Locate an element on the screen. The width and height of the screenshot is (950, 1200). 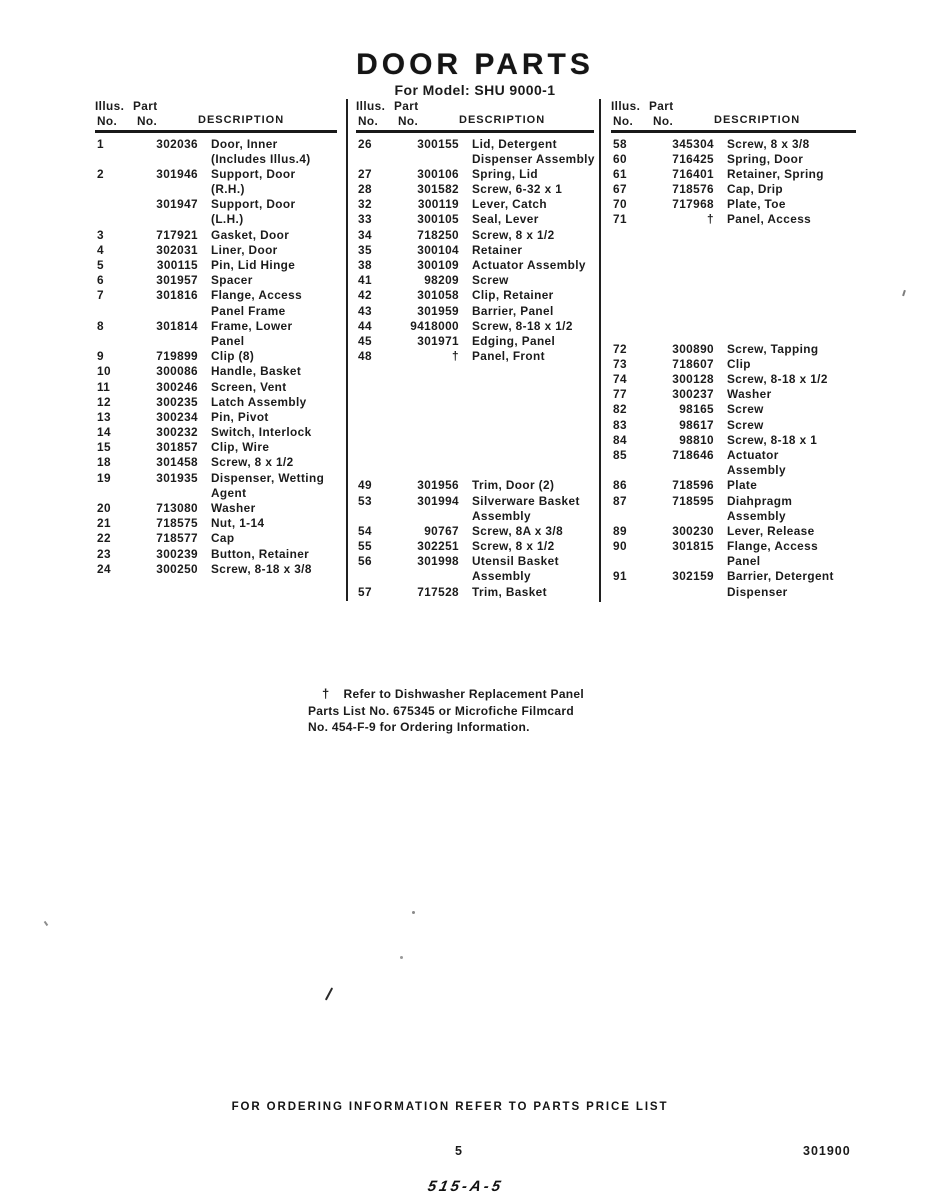
part-no: 301857 is located at coordinates (177, 447).